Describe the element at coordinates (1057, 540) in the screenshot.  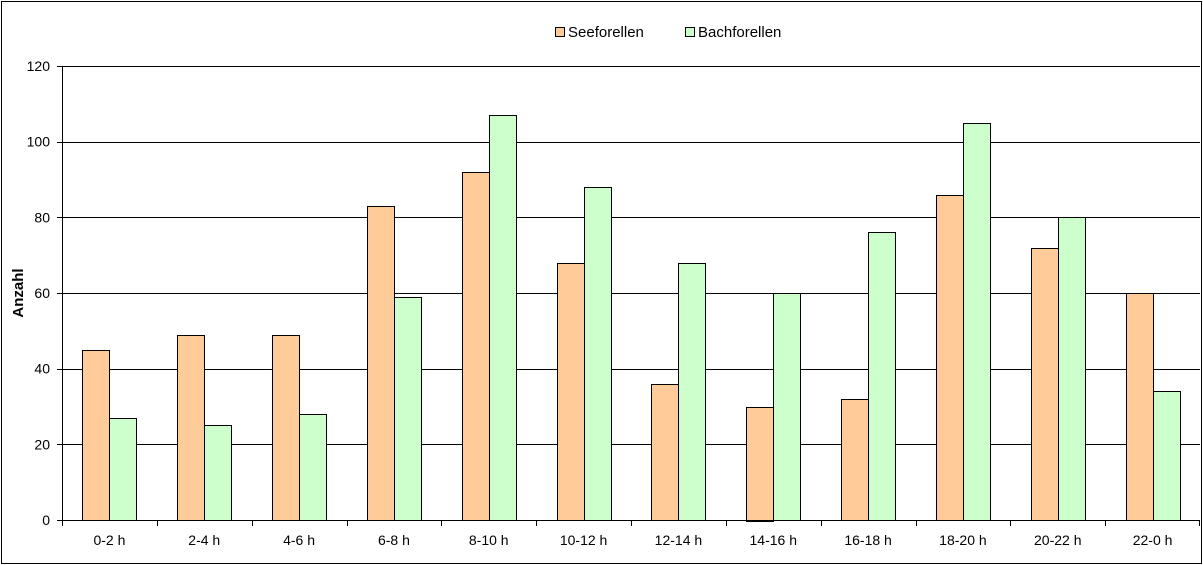
I see `x-tick-label: 20-22 h` at that location.